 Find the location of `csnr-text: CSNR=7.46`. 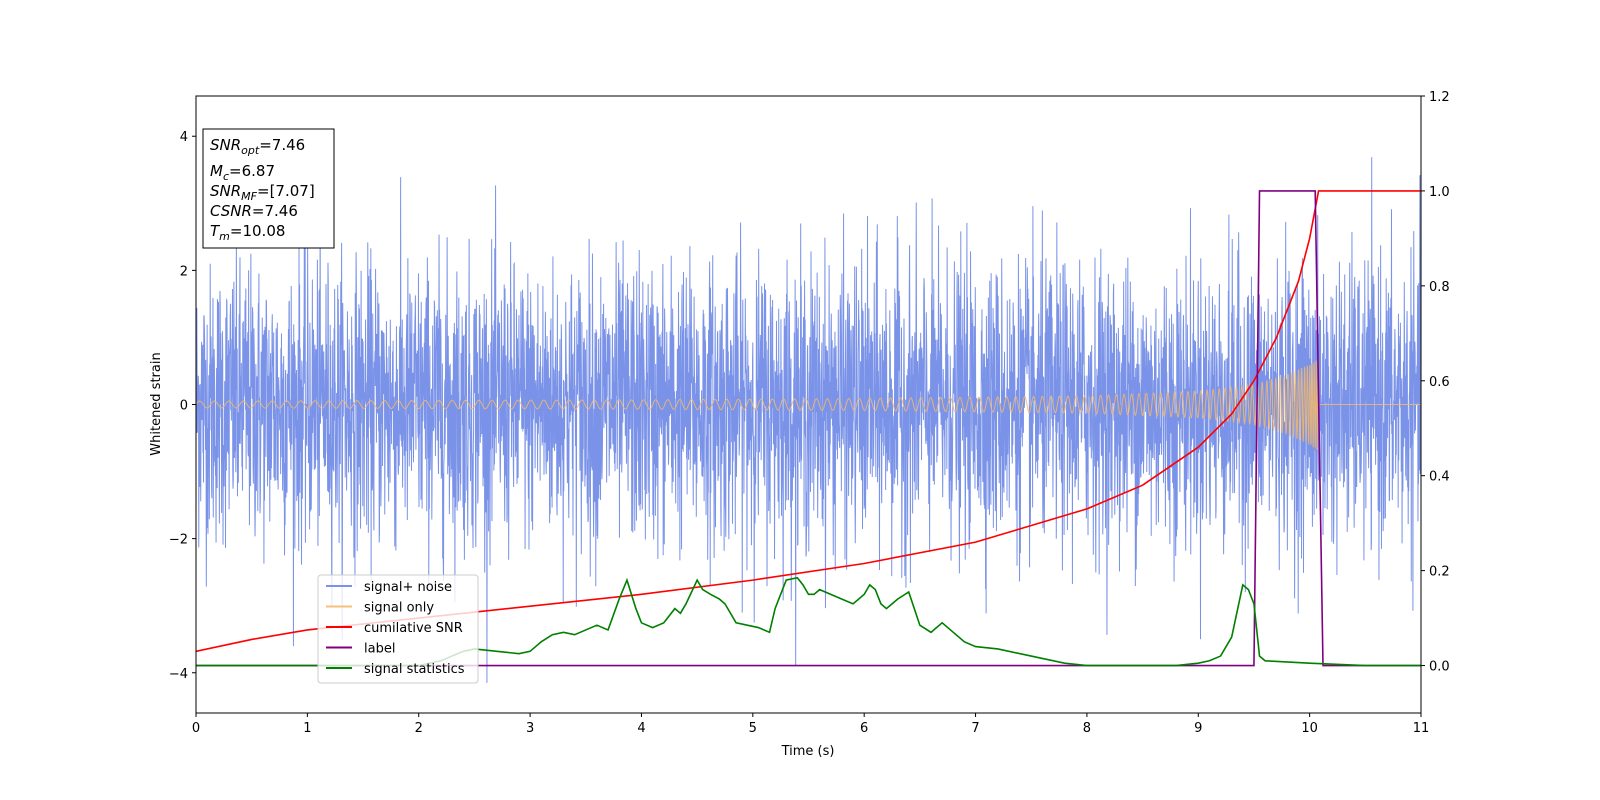

csnr-text: CSNR=7.46 is located at coordinates (254, 211).